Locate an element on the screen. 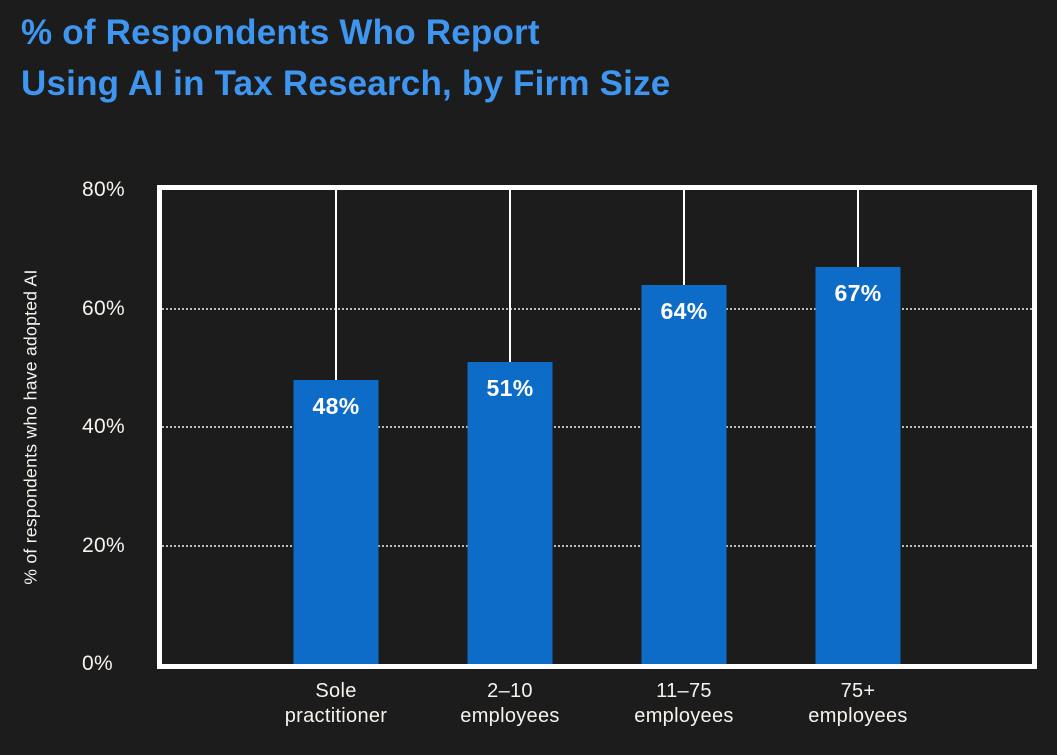 Image resolution: width=1057 pixels, height=755 pixels. bar-value-label: 67% is located at coordinates (858, 293).